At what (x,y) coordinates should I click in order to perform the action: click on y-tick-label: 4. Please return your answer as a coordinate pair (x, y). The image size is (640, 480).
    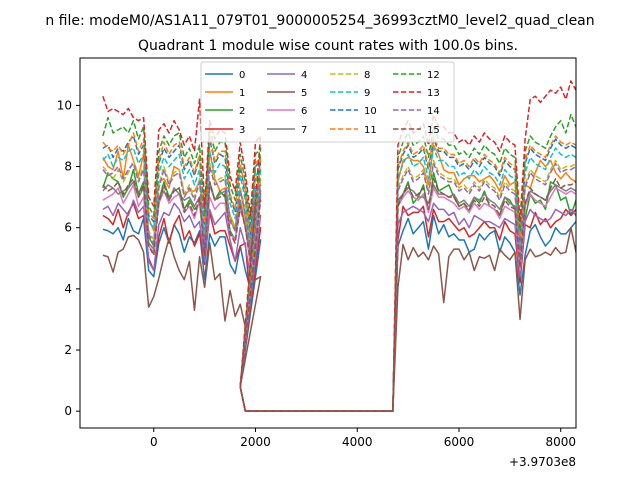
    Looking at the image, I should click on (68, 289).